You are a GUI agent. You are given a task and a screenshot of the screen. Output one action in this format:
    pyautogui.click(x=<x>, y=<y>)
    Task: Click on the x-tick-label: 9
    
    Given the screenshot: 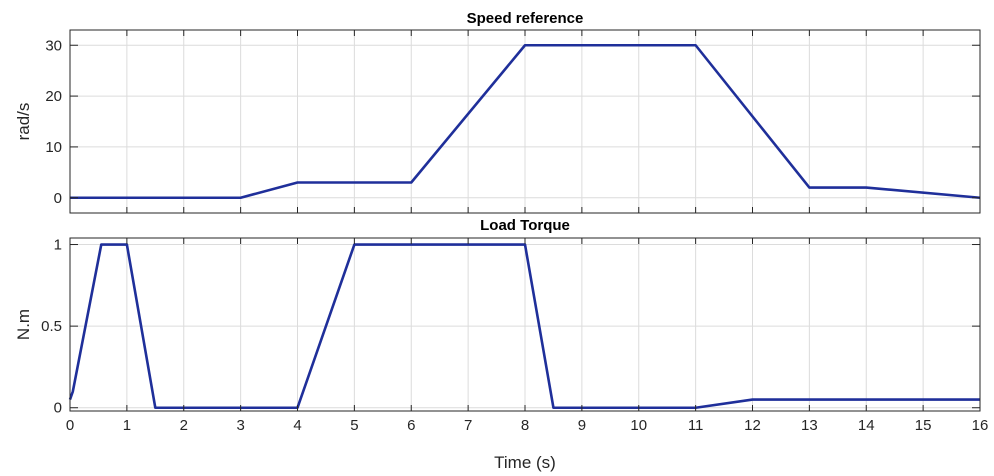 What is the action you would take?
    pyautogui.click(x=582, y=425)
    